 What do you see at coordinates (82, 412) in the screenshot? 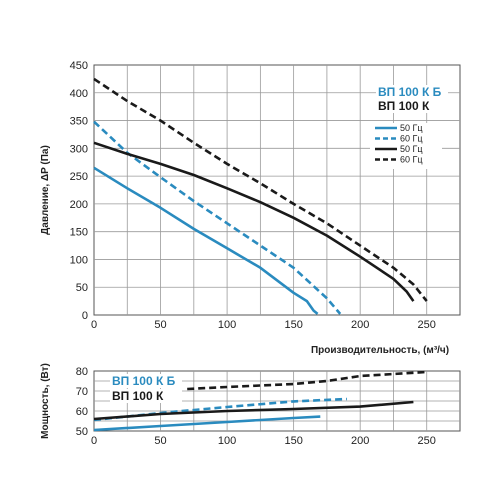
I see `y-tick-label: 60` at bounding box center [82, 412].